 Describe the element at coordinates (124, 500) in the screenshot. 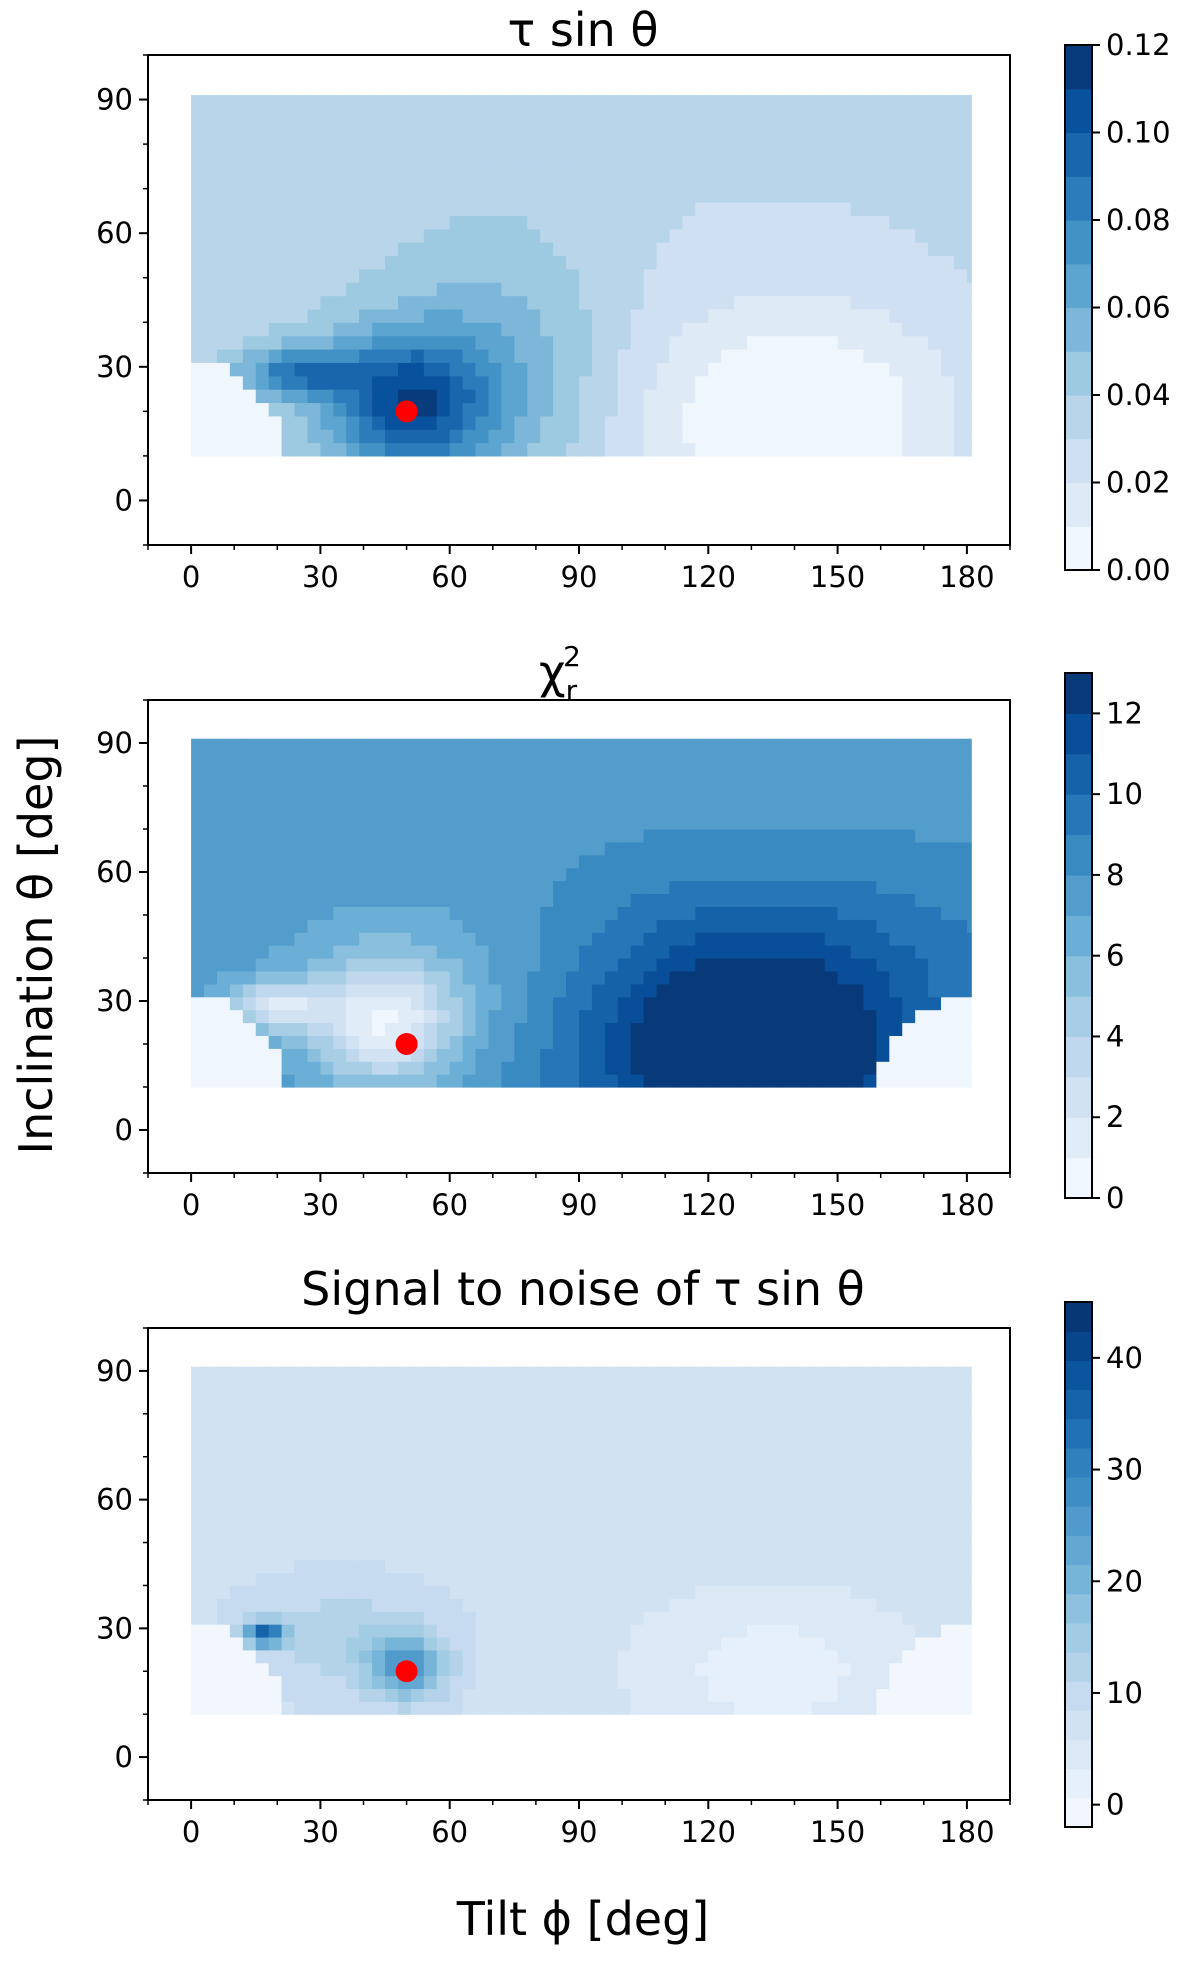

I see `y-tick-label: 0` at that location.